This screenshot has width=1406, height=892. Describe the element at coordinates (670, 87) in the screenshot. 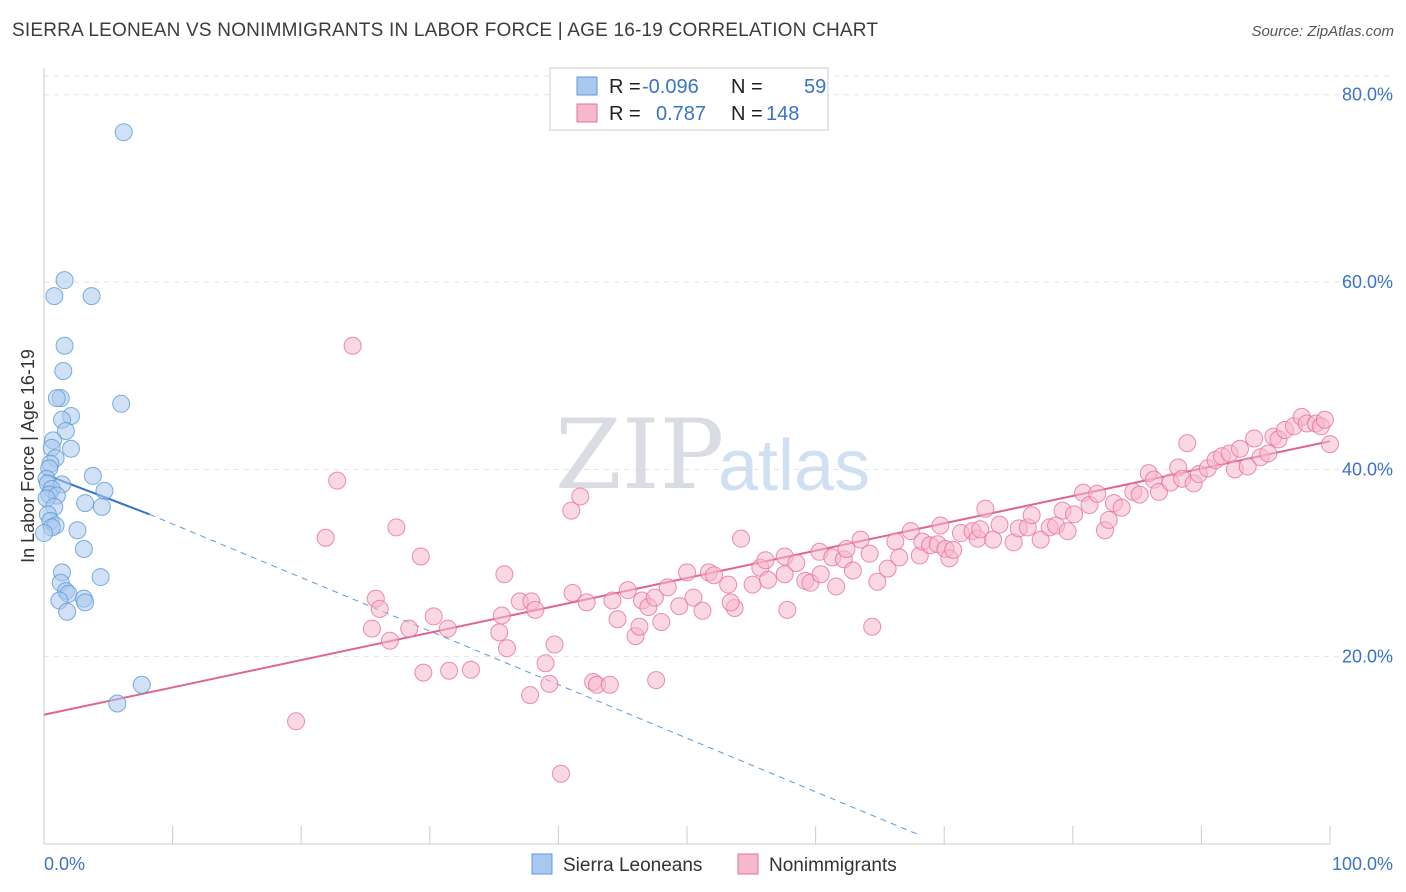

I see `legend-r-value-1: -0.096` at that location.